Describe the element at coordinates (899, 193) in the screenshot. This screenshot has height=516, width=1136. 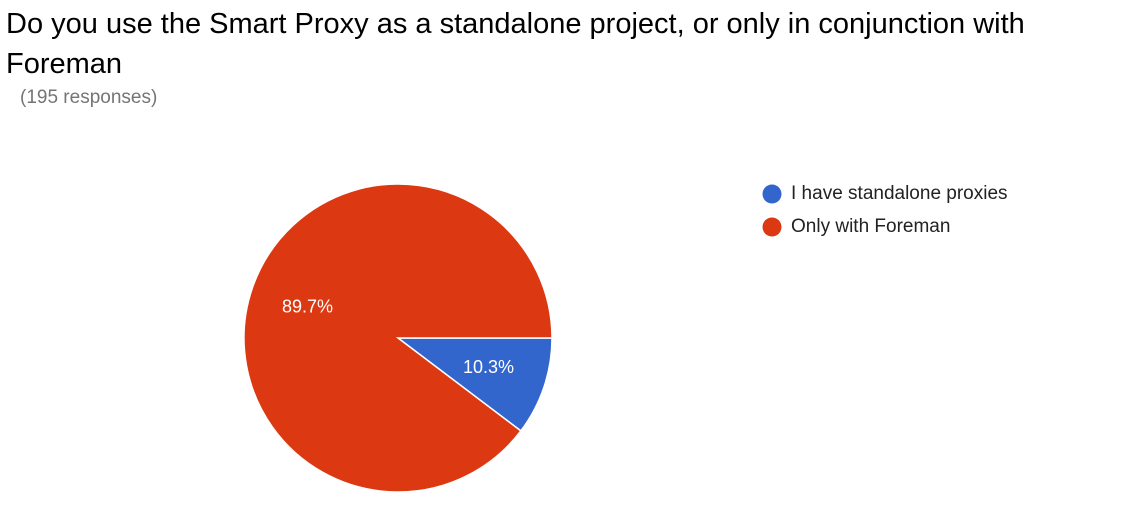
I see `legend-label: I have standalone proxies` at that location.